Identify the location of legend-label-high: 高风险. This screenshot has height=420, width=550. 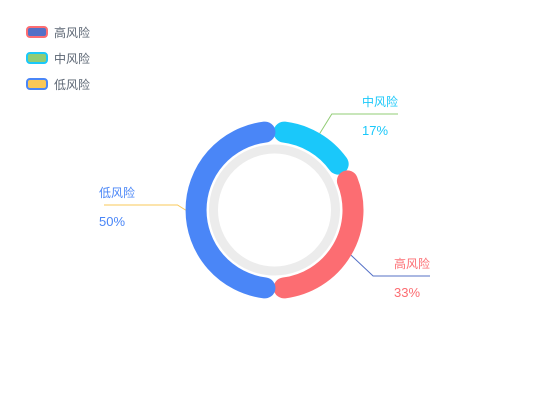
(72, 32).